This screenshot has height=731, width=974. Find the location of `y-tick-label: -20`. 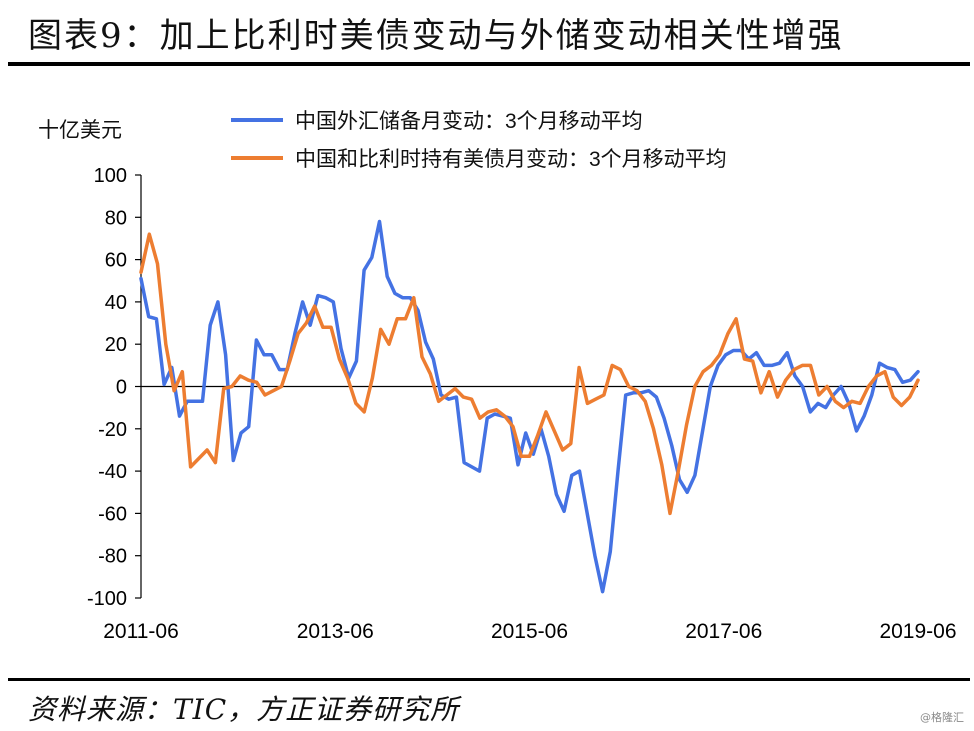

y-tick-label: -20 is located at coordinates (112, 430).